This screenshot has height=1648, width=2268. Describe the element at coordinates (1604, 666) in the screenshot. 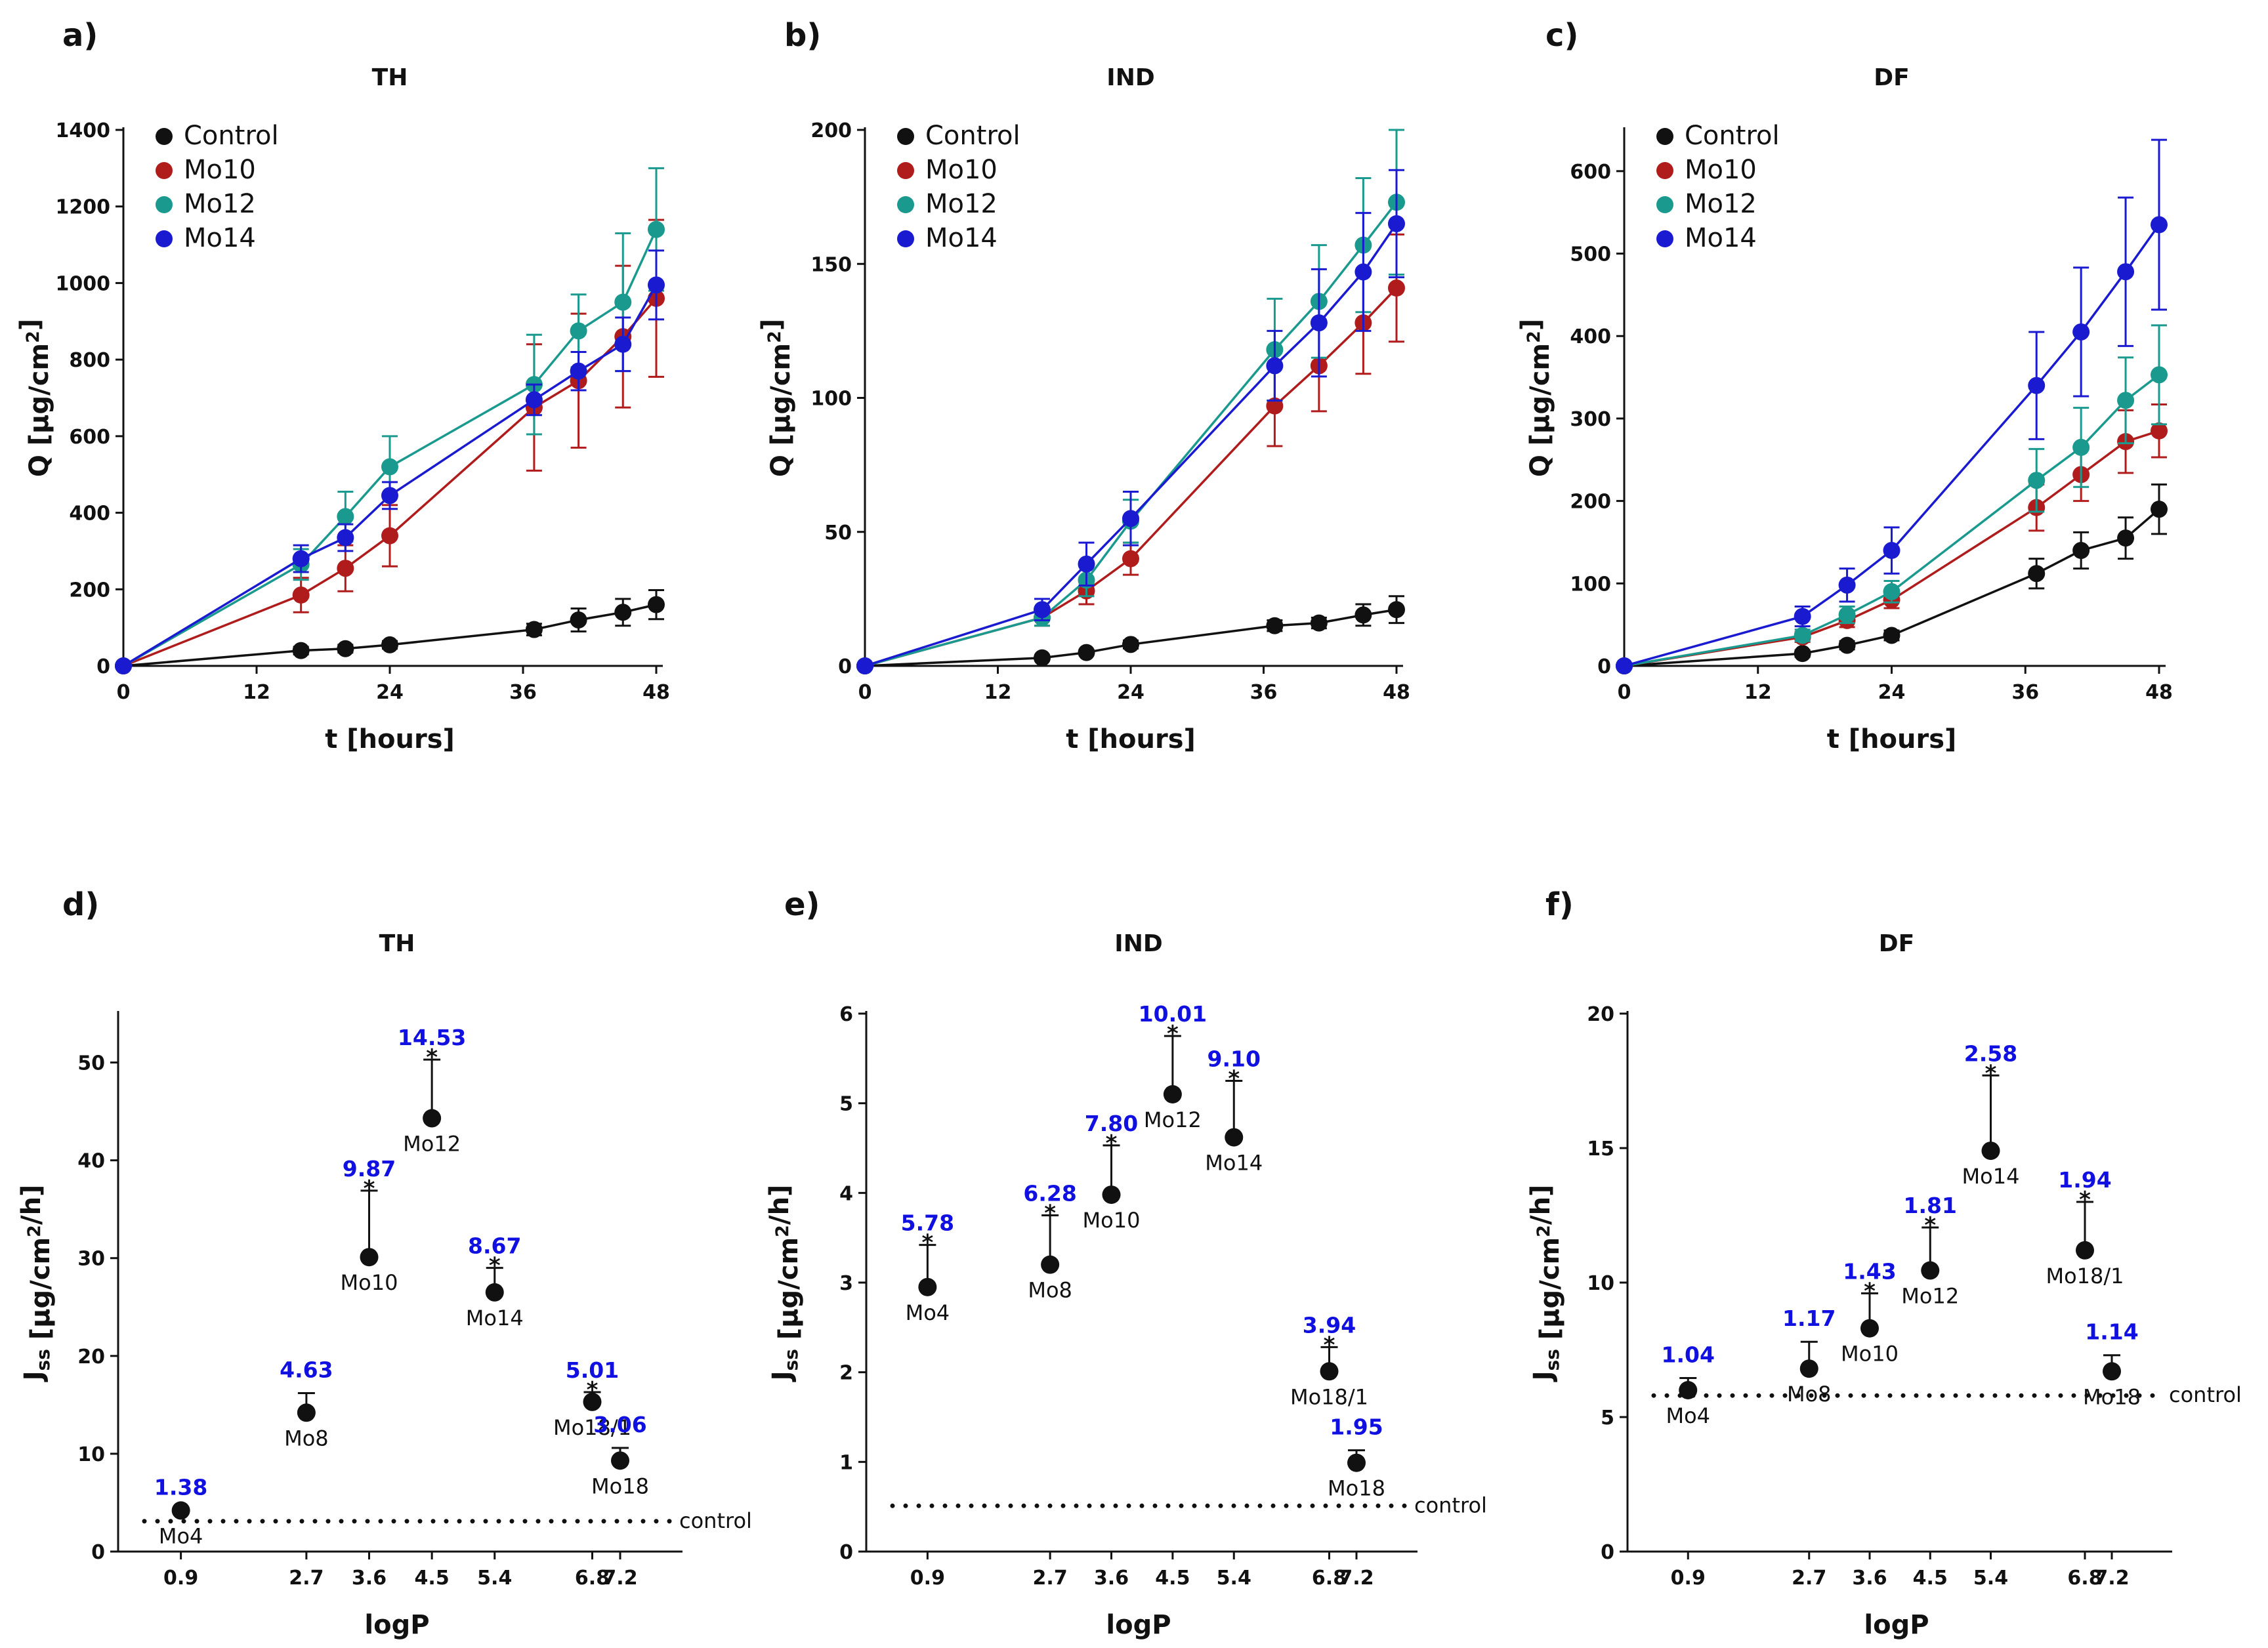

I see `y-tick-label: 0` at that location.